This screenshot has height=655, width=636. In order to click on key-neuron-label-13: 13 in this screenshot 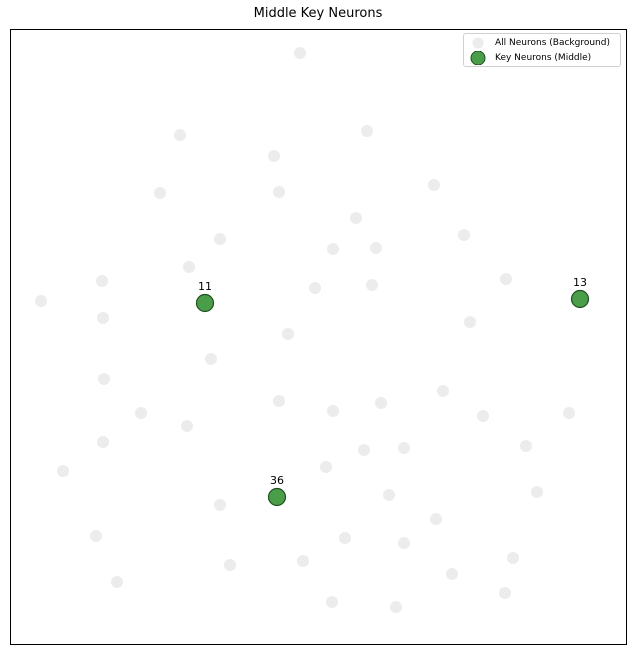, I will do `click(580, 282)`.